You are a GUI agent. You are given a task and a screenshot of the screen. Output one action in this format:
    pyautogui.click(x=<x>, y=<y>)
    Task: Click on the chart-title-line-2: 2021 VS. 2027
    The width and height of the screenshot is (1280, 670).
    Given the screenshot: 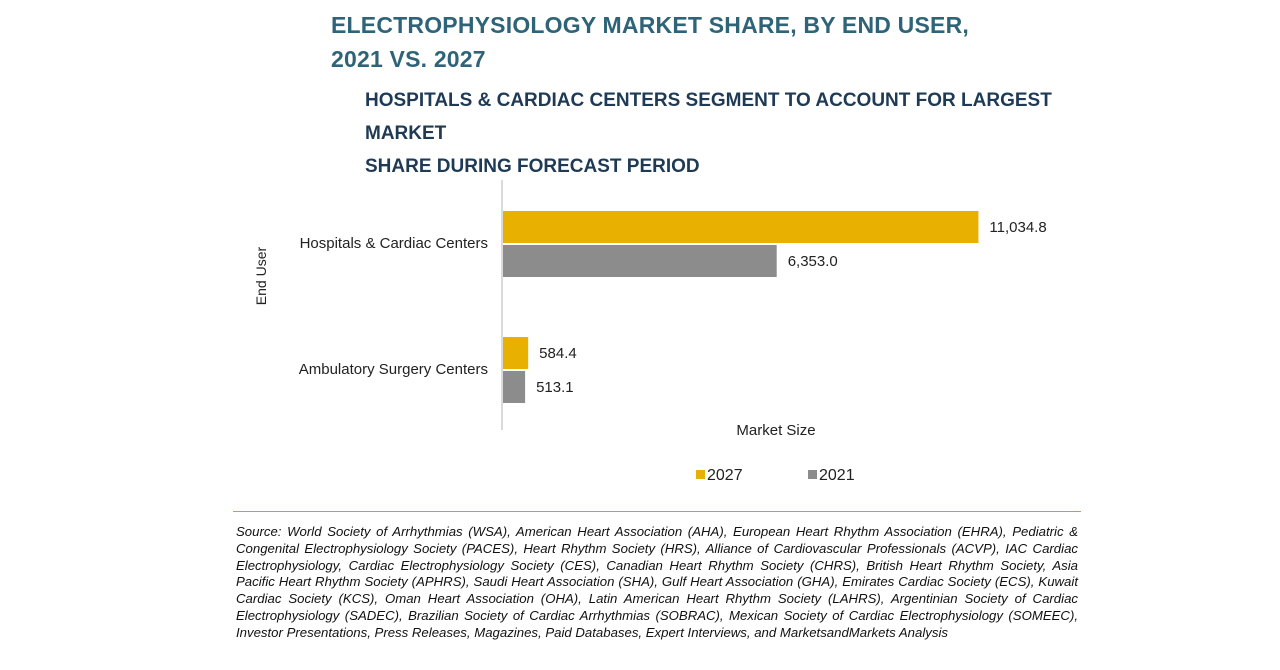 What is the action you would take?
    pyautogui.click(x=408, y=59)
    